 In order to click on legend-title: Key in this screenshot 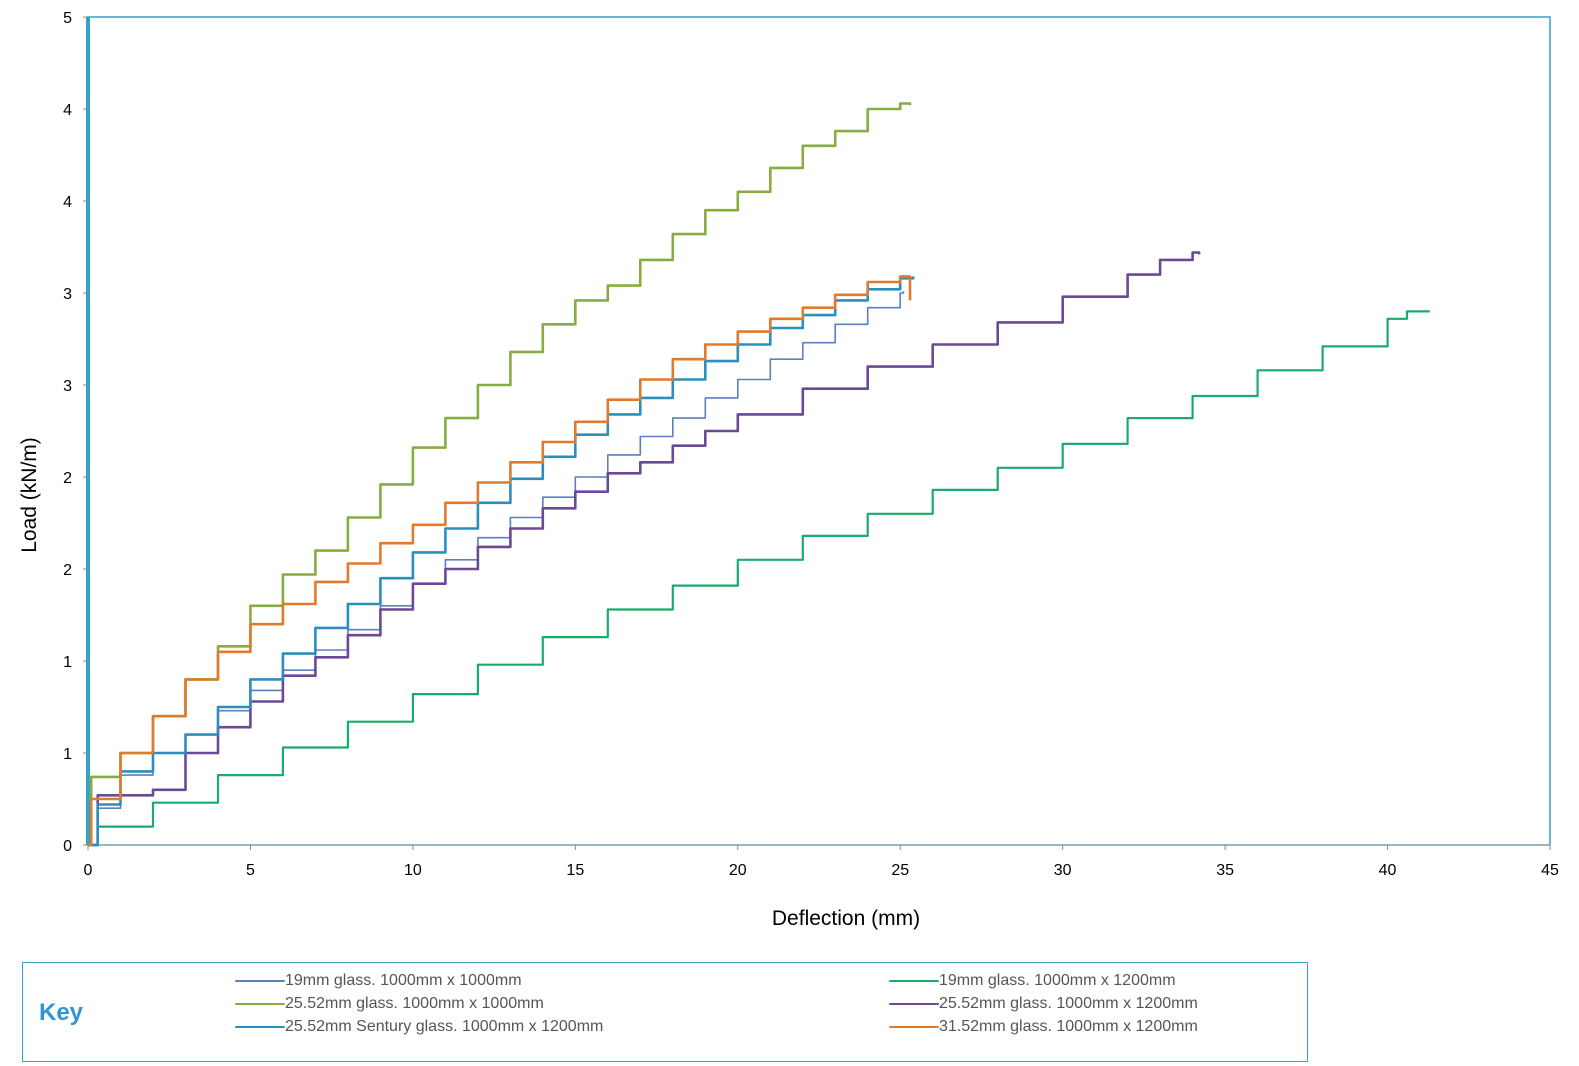, I will do `click(61, 1012)`.